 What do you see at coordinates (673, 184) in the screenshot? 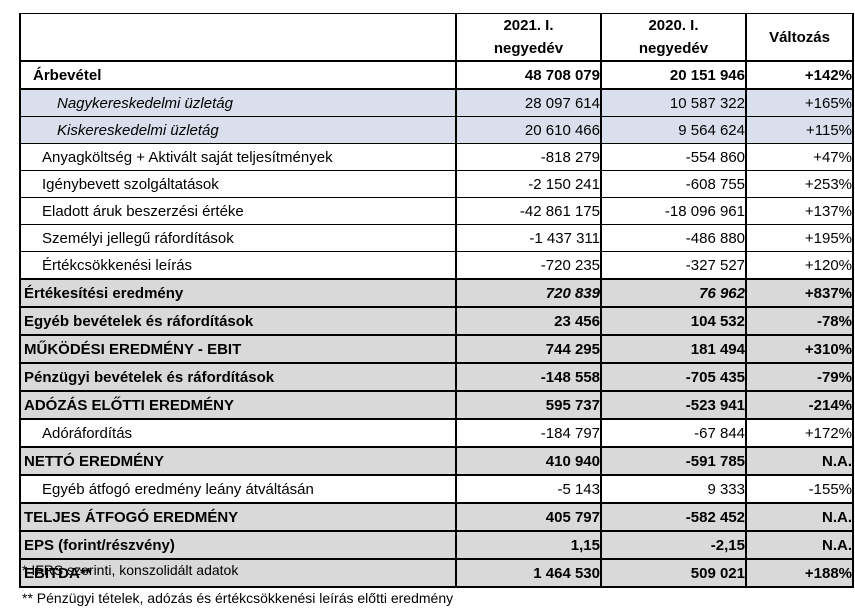
I see `value-2020: -608 755` at bounding box center [673, 184].